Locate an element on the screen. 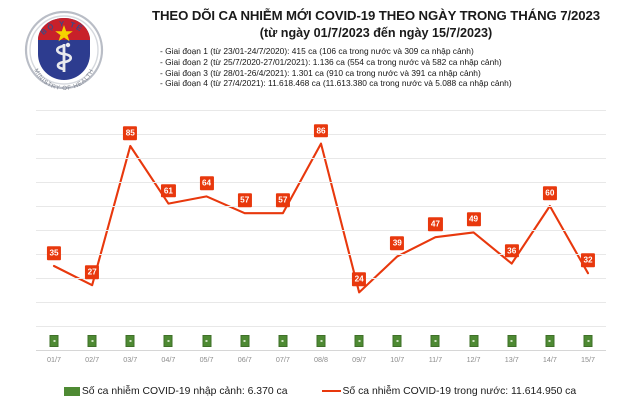  x-axis-tick: 14/7 is located at coordinates (549, 359).